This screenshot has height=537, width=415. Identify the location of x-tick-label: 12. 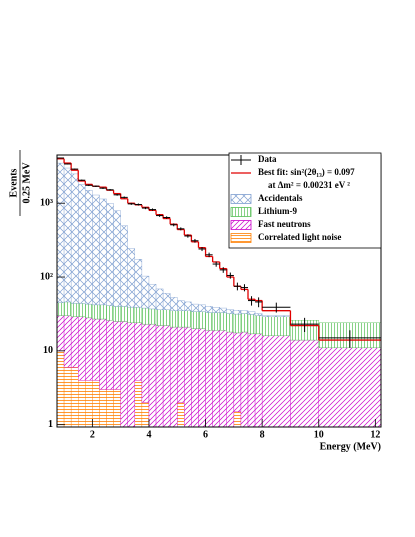
(375, 434).